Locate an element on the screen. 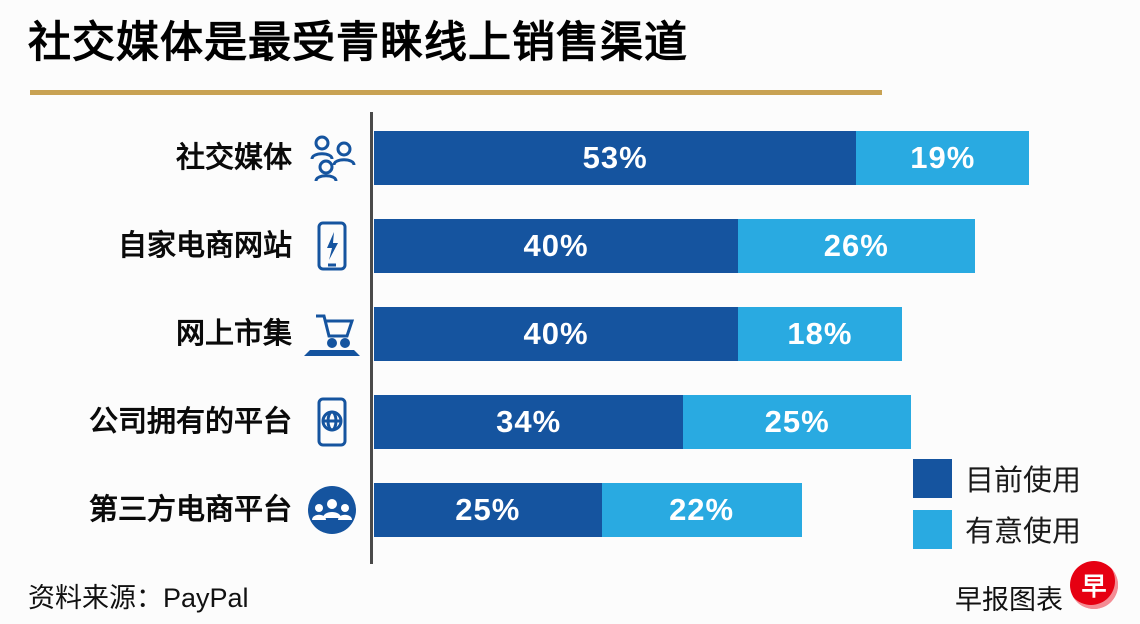 The width and height of the screenshot is (1140, 624). chart-row: 公司拥有的平台 34% 25% is located at coordinates (570, 422).